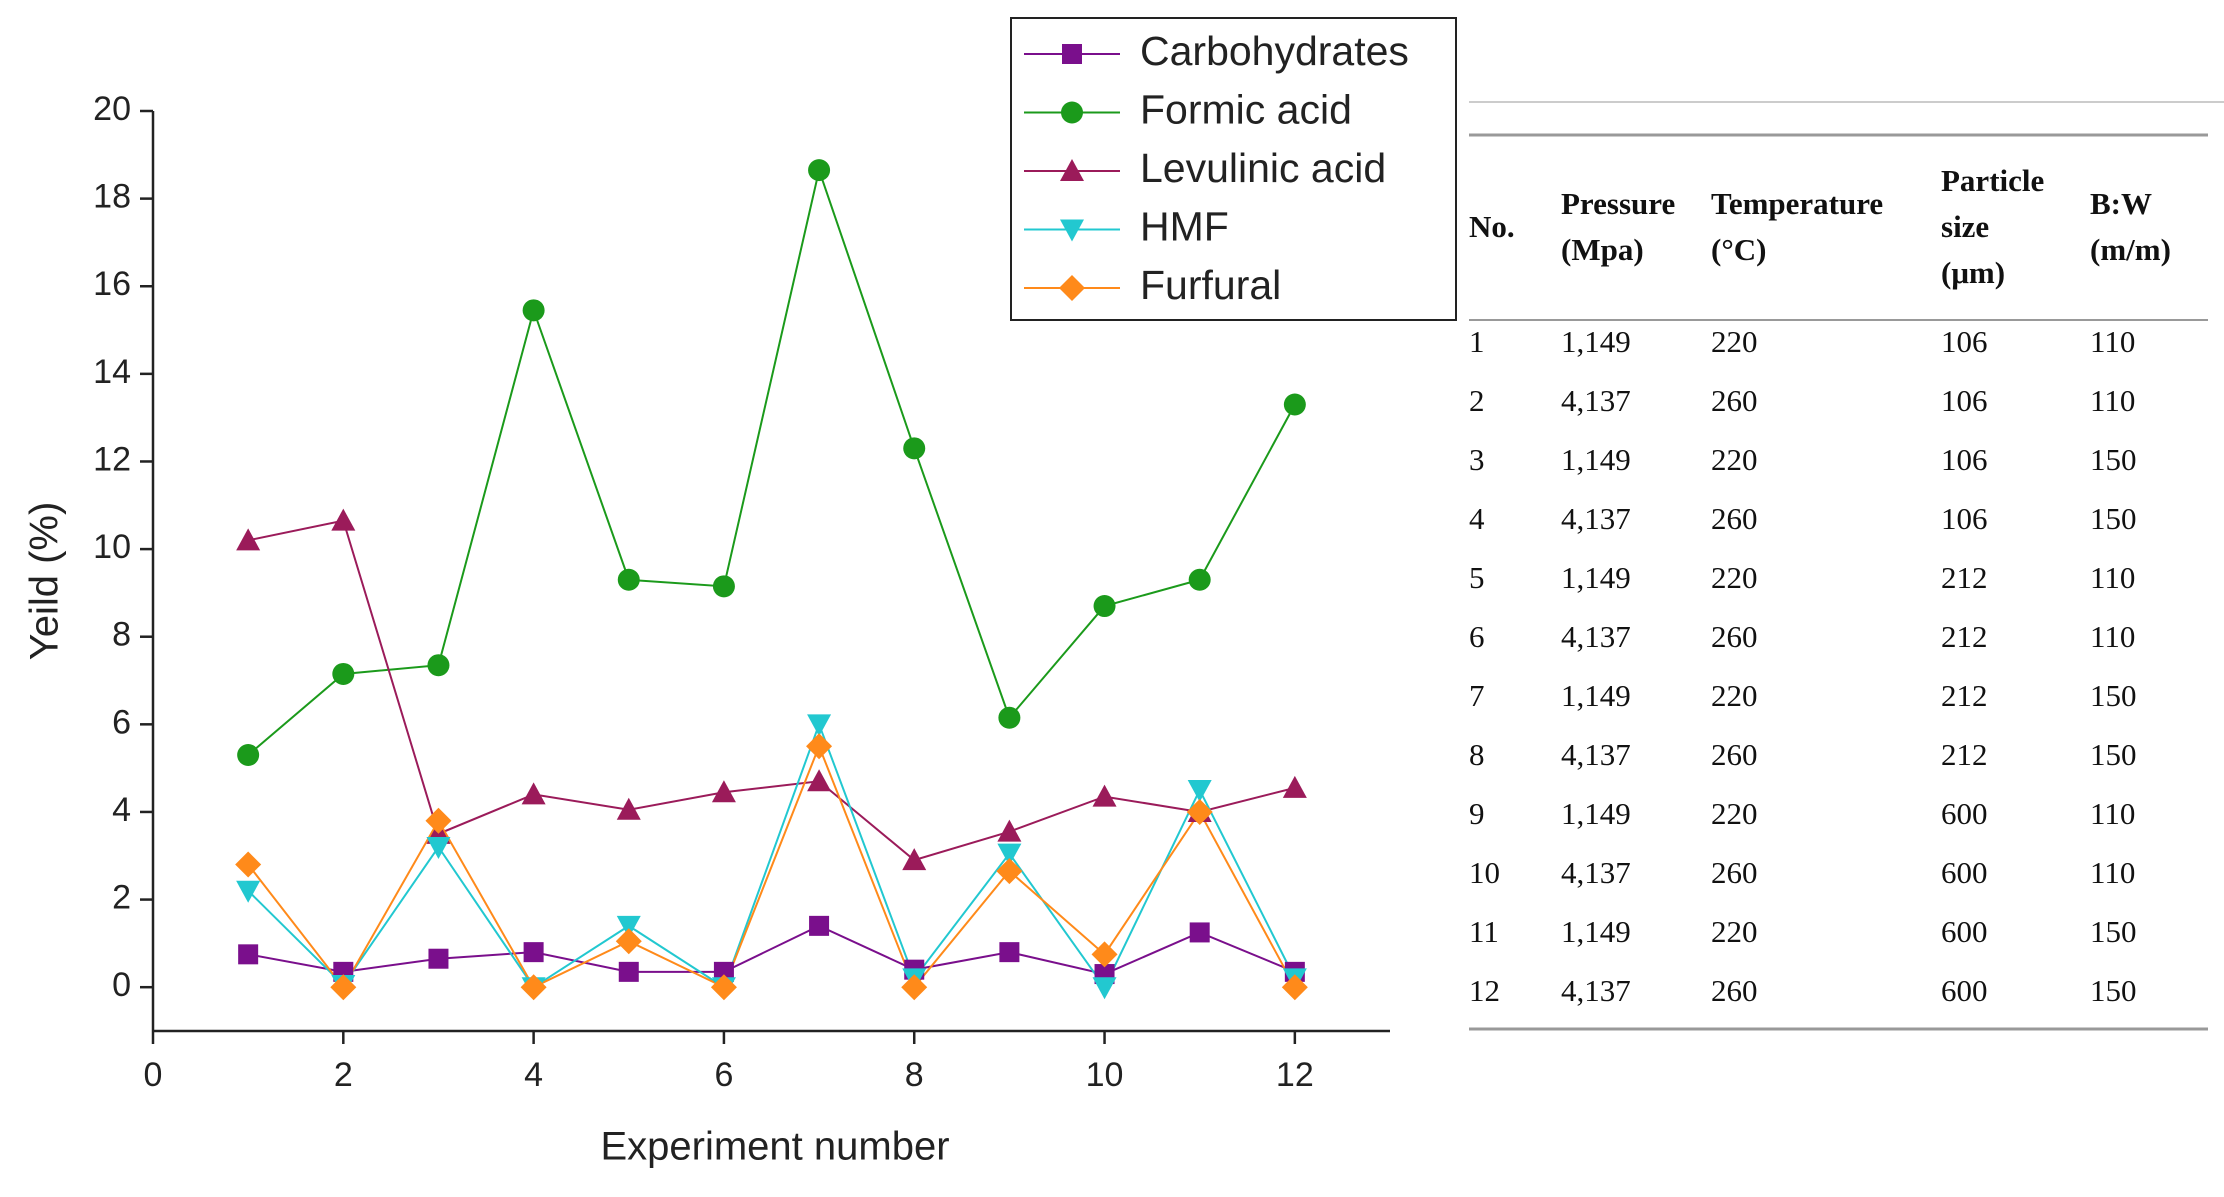 This screenshot has width=2224, height=1197. I want to click on y-tick-label: 14, so click(112, 372).